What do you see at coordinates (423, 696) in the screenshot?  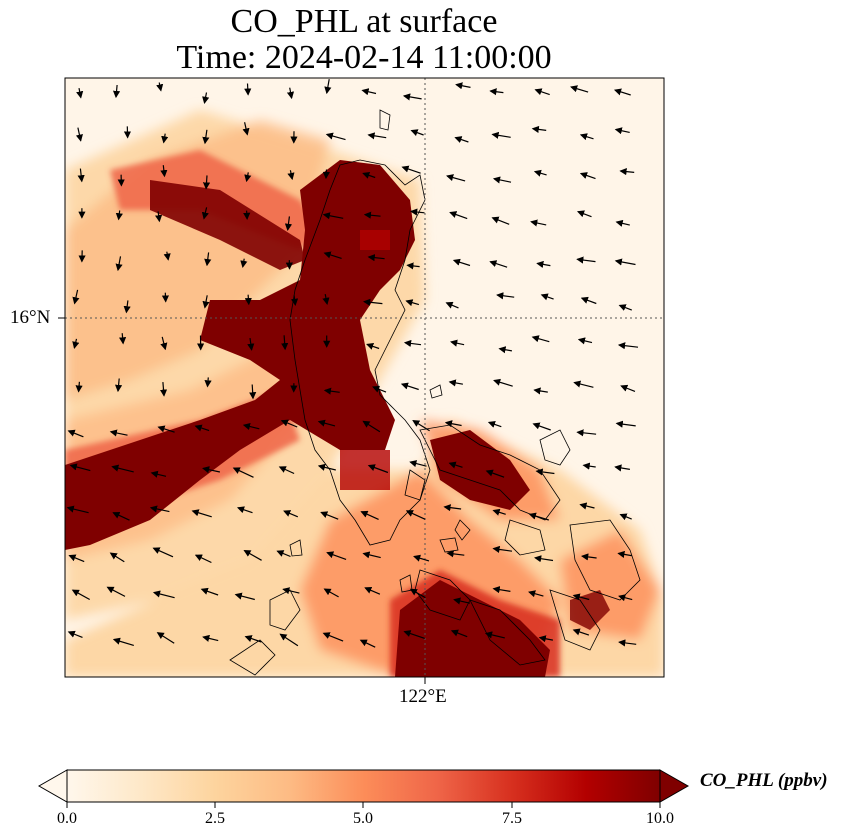 I see `lon-tick-label: 122°E` at bounding box center [423, 696].